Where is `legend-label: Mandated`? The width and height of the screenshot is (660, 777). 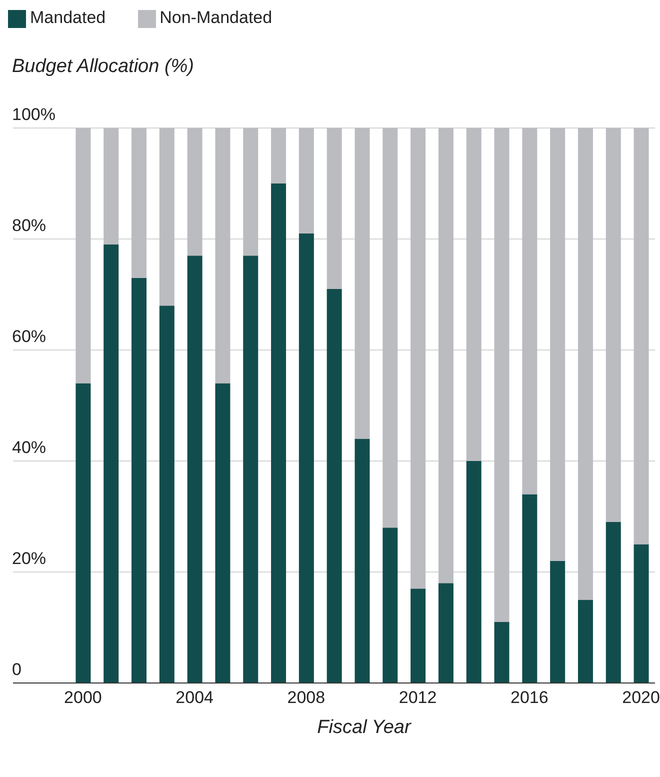
legend-label: Mandated is located at coordinates (68, 17).